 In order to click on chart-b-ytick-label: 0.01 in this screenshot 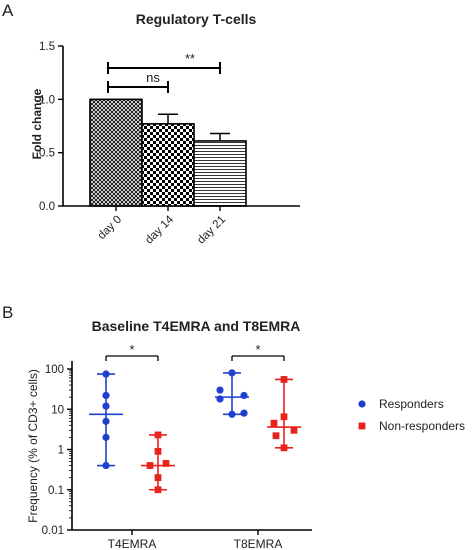, I will do `click(53, 531)`.